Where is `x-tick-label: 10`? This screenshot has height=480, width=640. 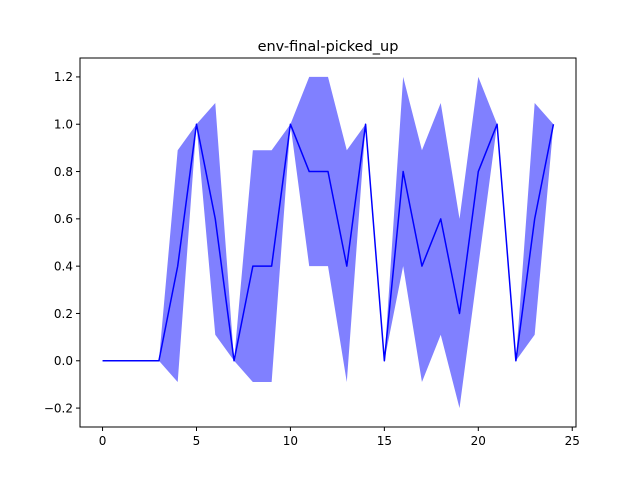 x-tick-label: 10 is located at coordinates (290, 441).